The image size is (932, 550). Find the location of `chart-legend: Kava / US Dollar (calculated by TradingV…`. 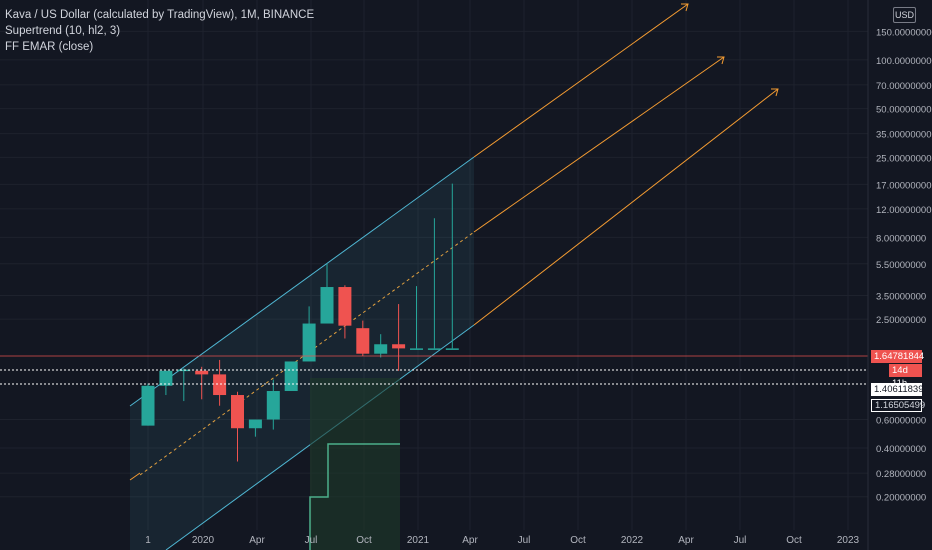

chart-legend: Kava / US Dollar (calculated by TradingV… is located at coordinates (159, 31).